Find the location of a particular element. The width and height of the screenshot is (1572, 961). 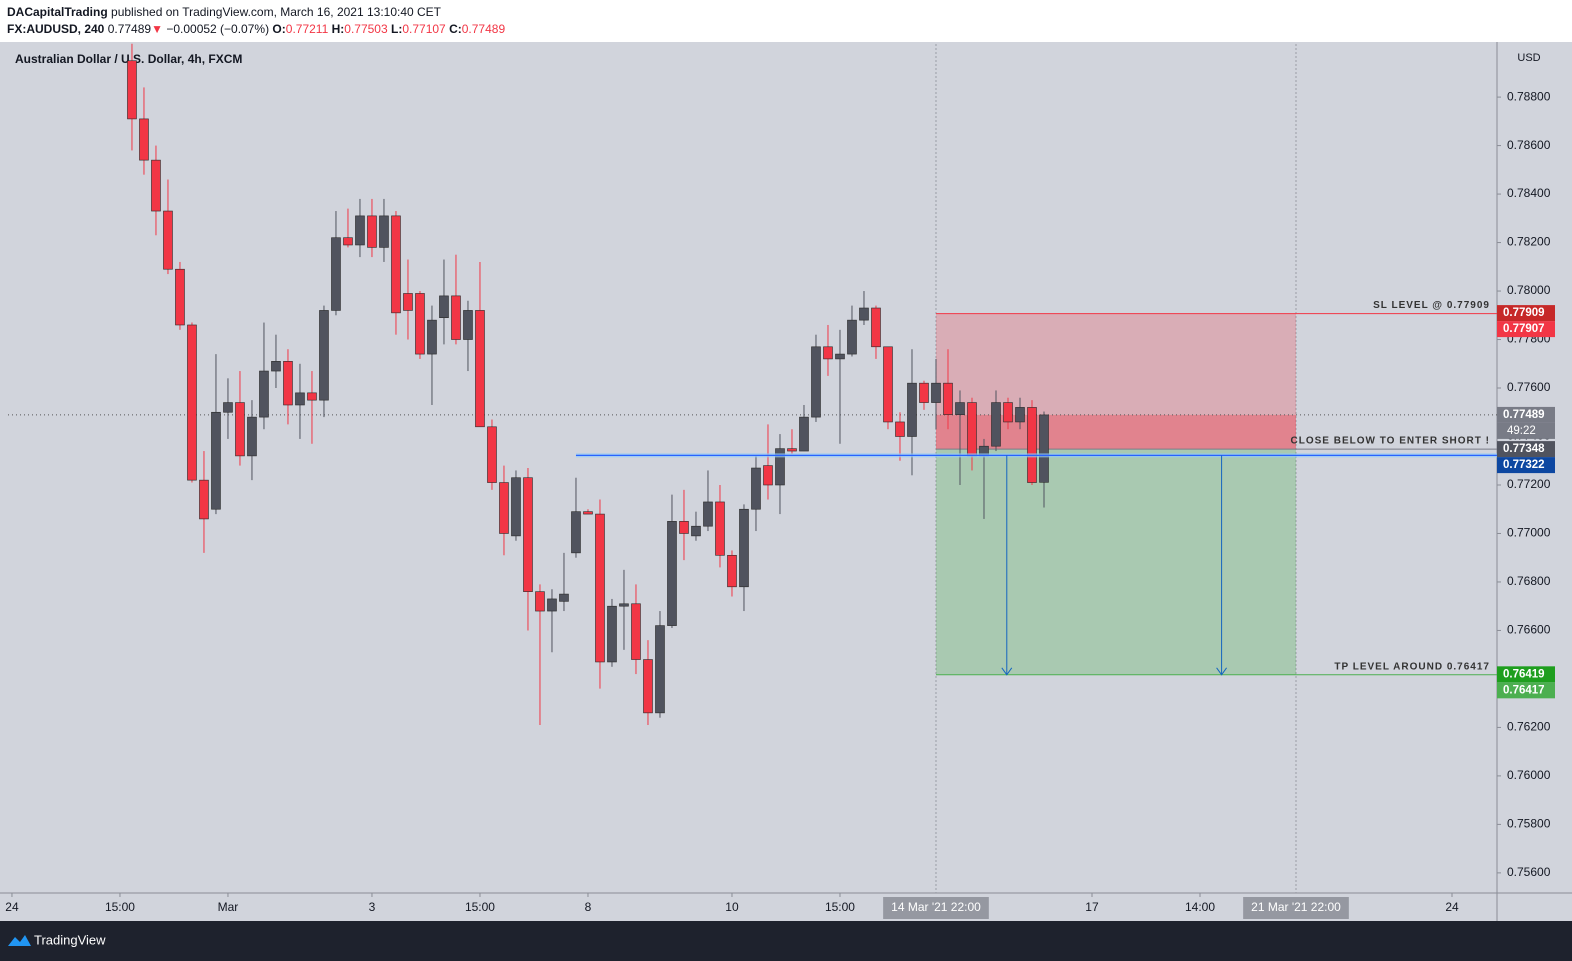

countdown-box is located at coordinates (1526, 430).